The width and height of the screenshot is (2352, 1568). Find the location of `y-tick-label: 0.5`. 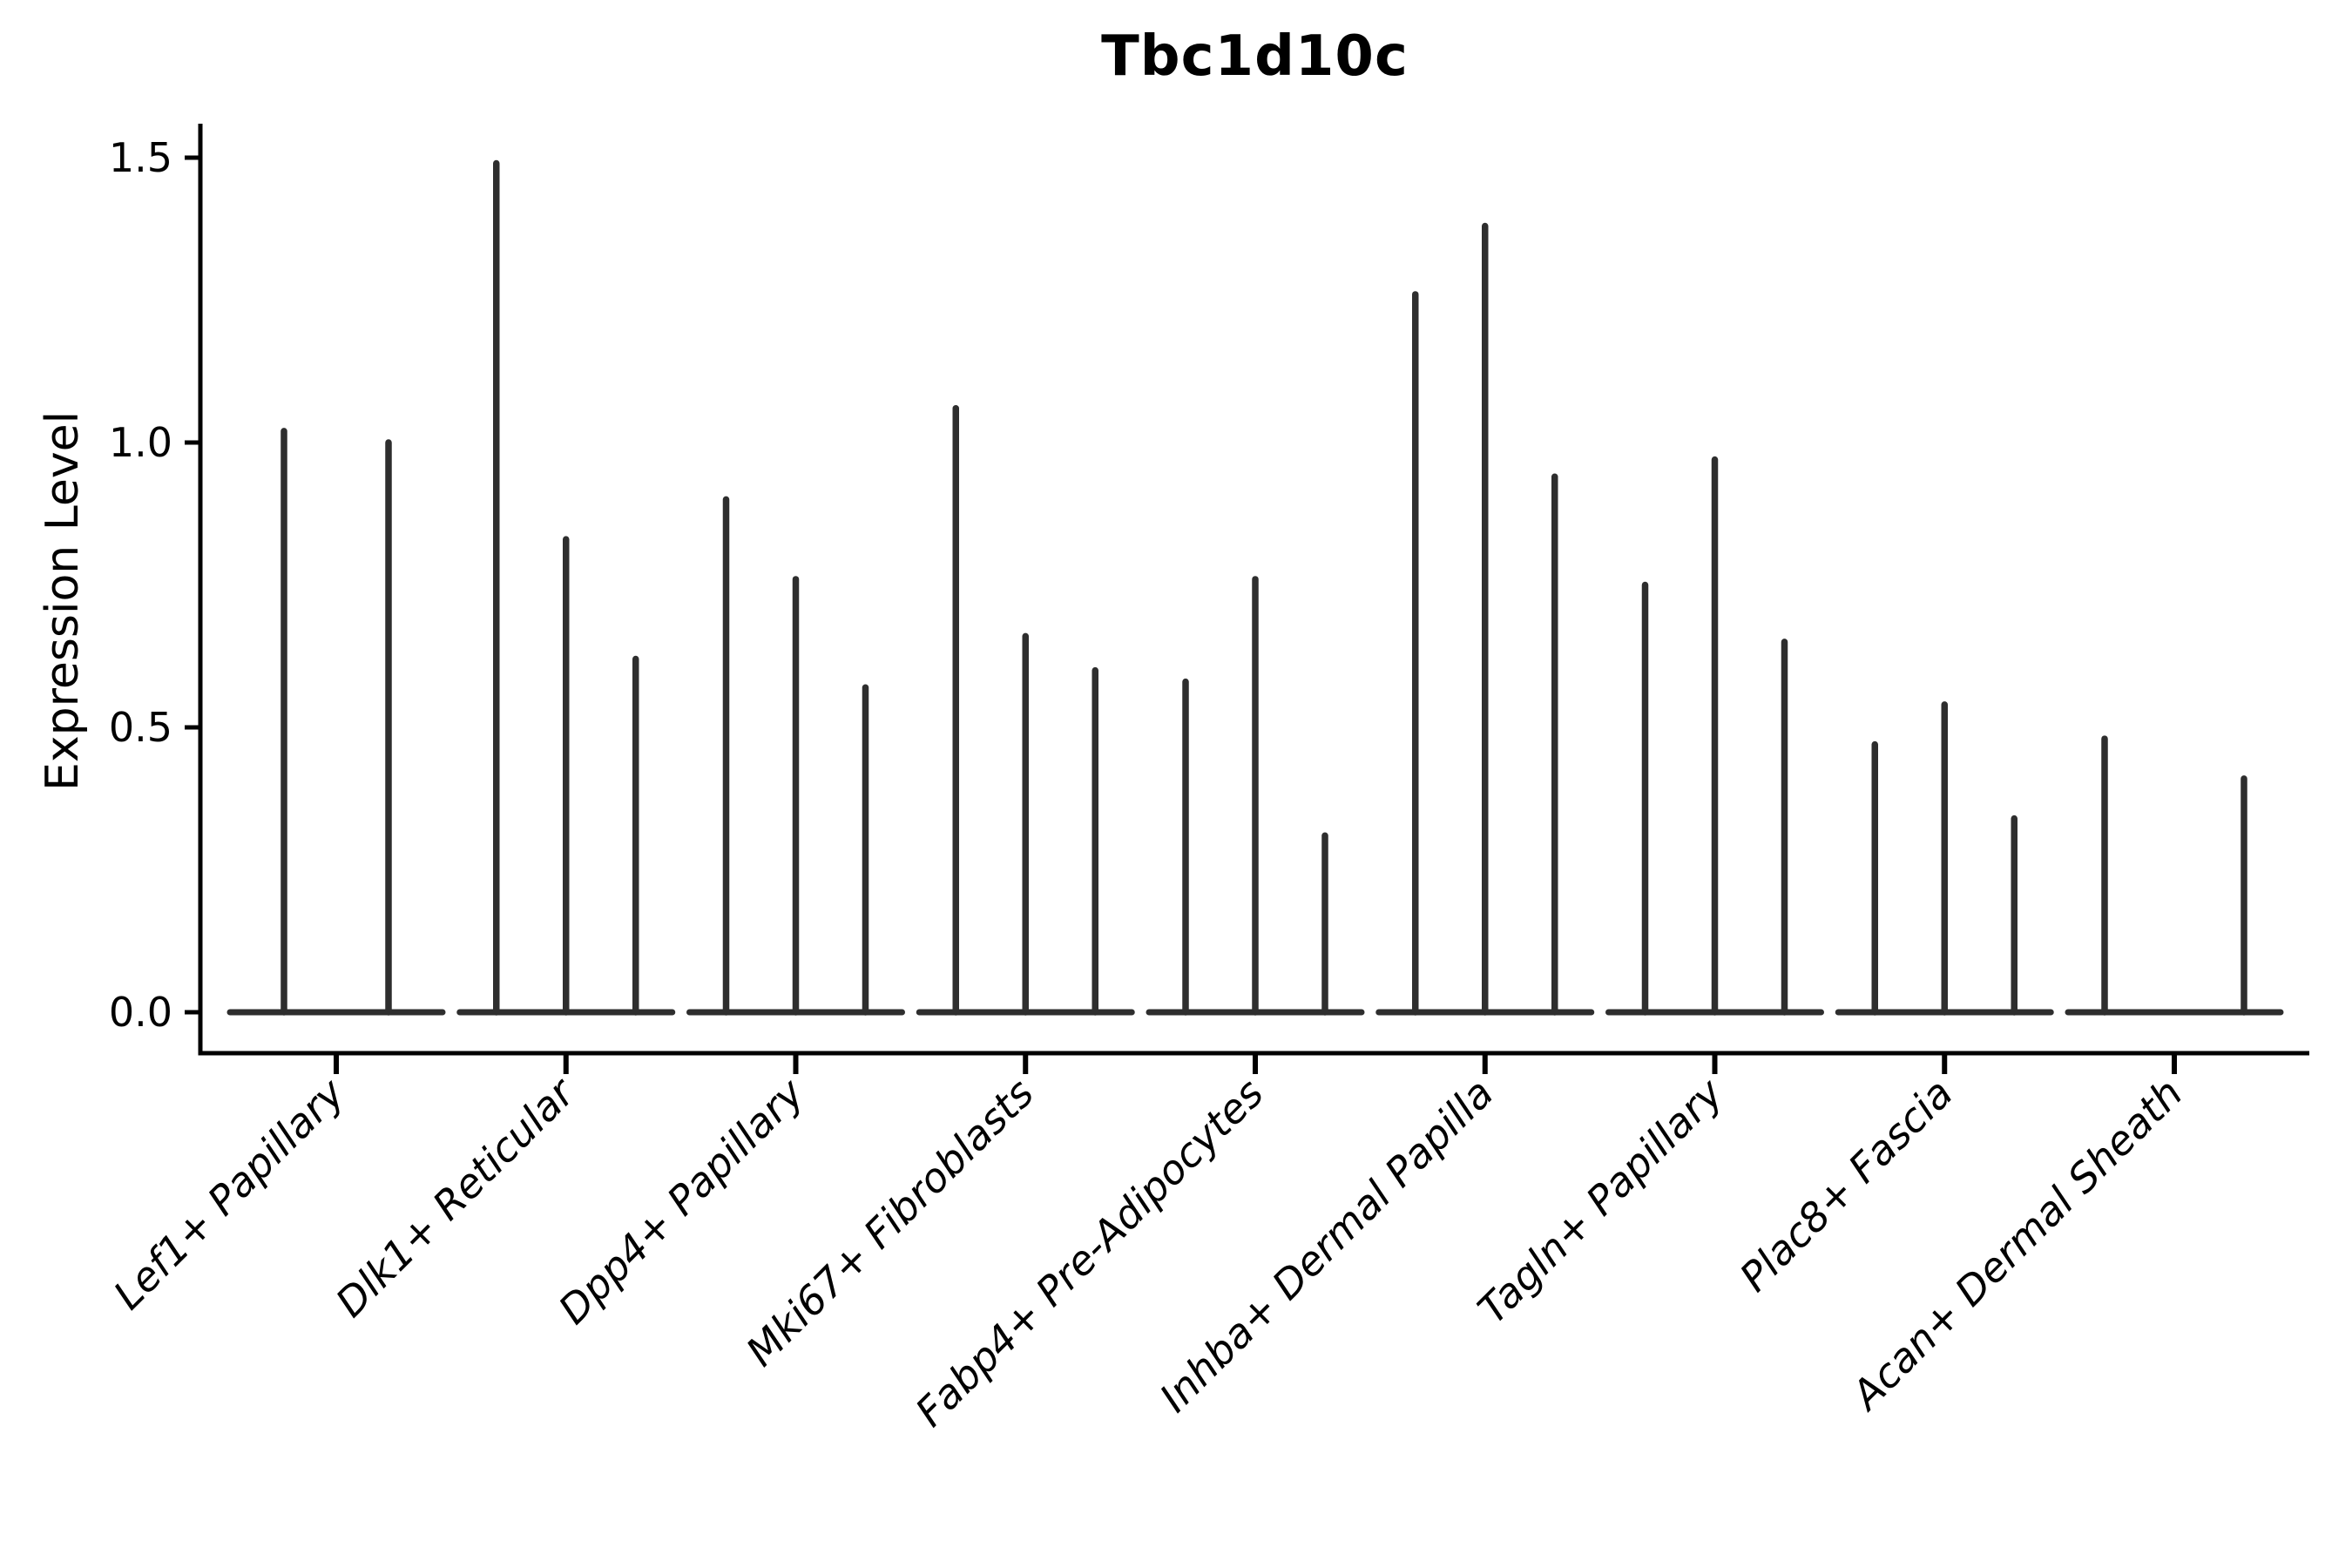

y-tick-label: 0.5 is located at coordinates (140, 727).